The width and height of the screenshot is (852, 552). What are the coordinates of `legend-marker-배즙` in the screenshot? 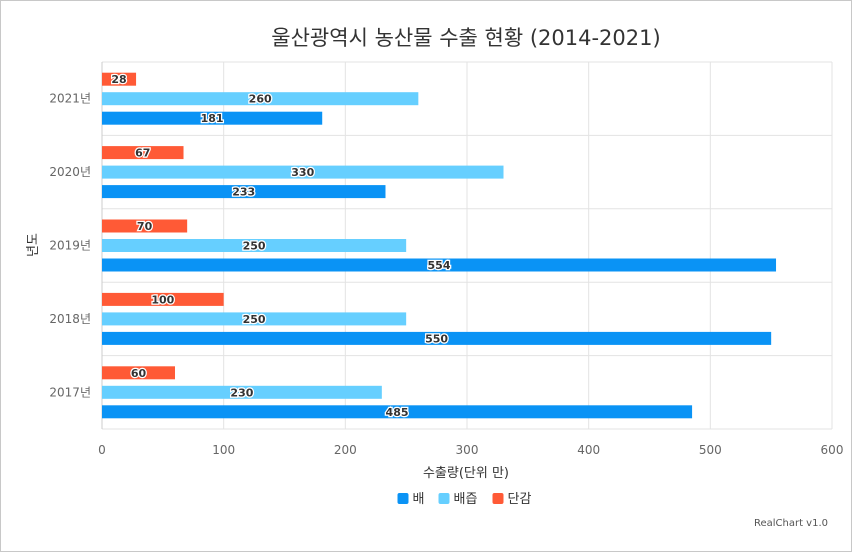 It's located at (444, 498).